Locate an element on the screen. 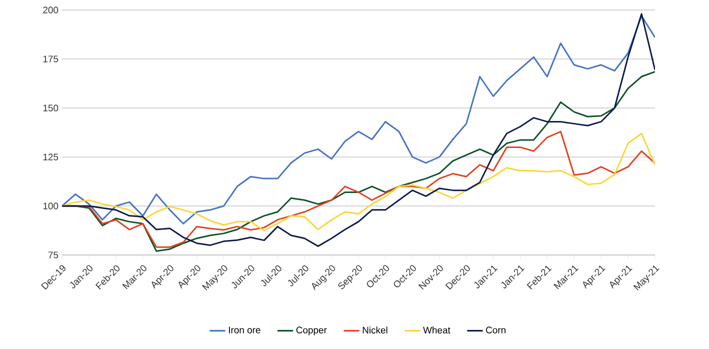 This screenshot has height=349, width=709. y-tick-label: 175 is located at coordinates (50, 59).